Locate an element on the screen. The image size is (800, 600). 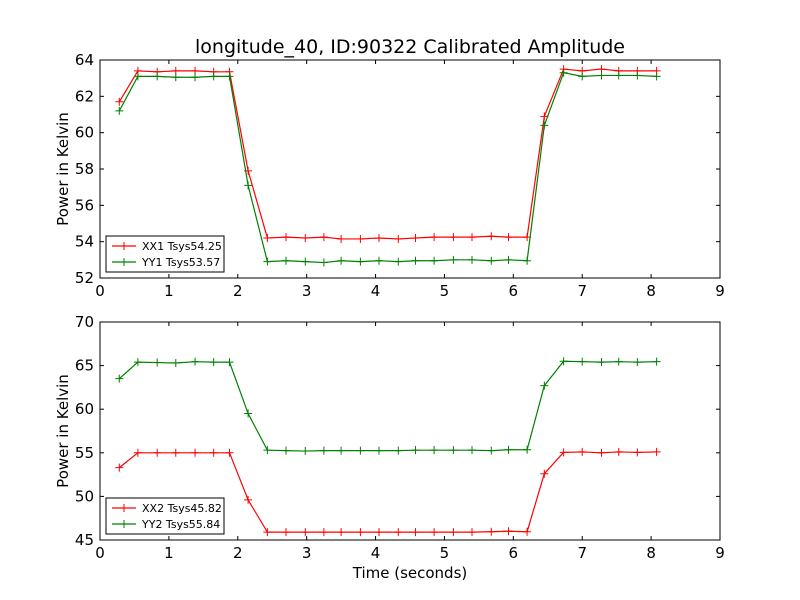
y-tick-label: 52 is located at coordinates (84, 278).